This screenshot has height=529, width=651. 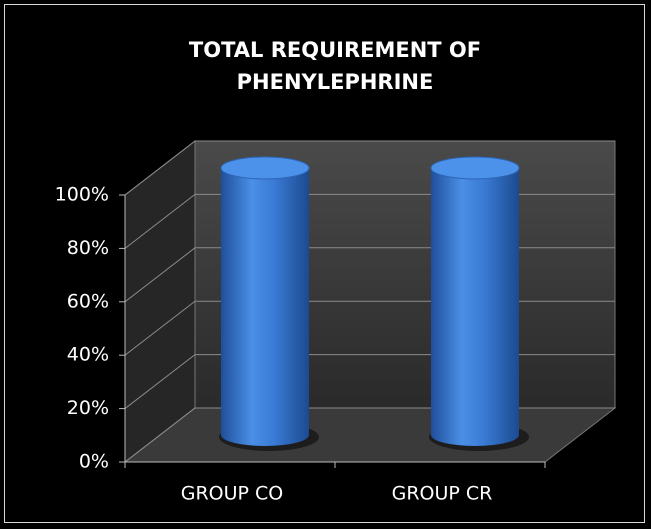 What do you see at coordinates (88, 355) in the screenshot?
I see `y-tick-label: 40%` at bounding box center [88, 355].